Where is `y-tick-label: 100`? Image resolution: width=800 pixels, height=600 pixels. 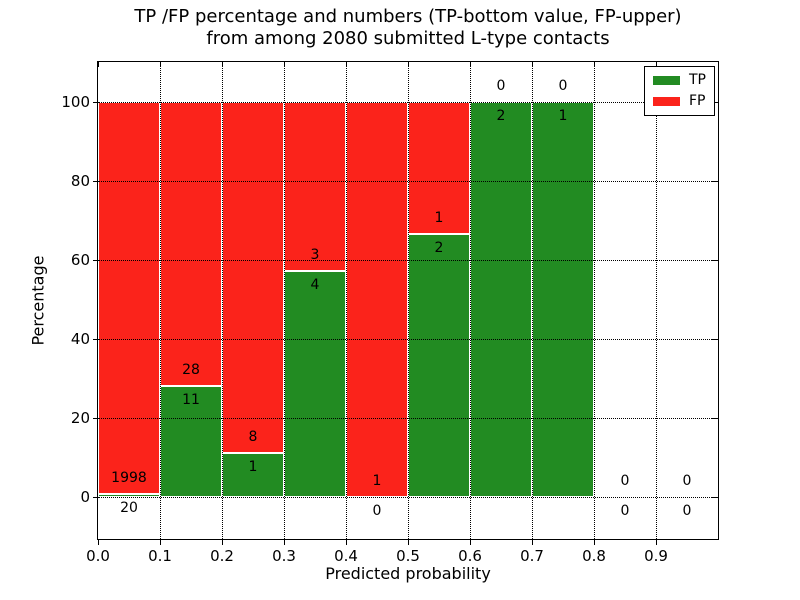
y-tick-label: 100 is located at coordinates (75, 101).